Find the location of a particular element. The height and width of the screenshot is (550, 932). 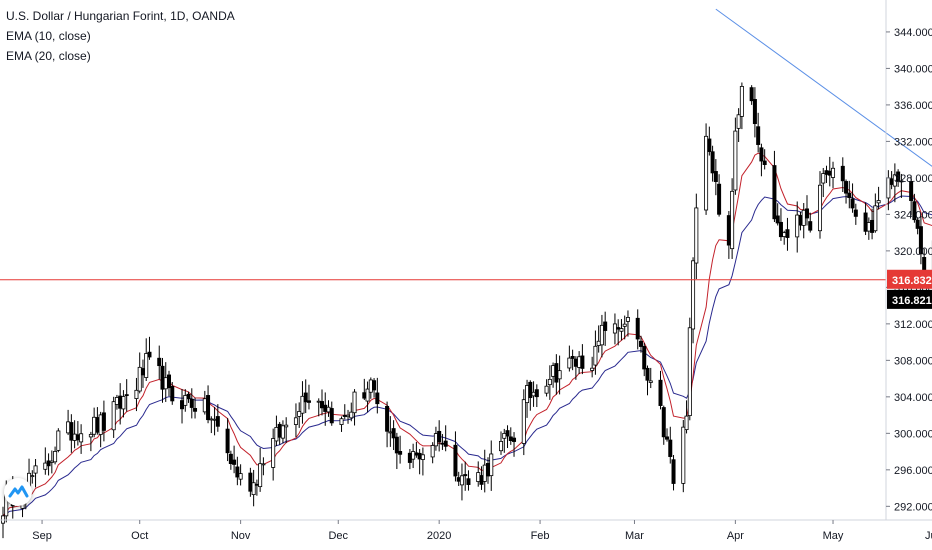

x-tick-label: Sep is located at coordinates (42, 536).